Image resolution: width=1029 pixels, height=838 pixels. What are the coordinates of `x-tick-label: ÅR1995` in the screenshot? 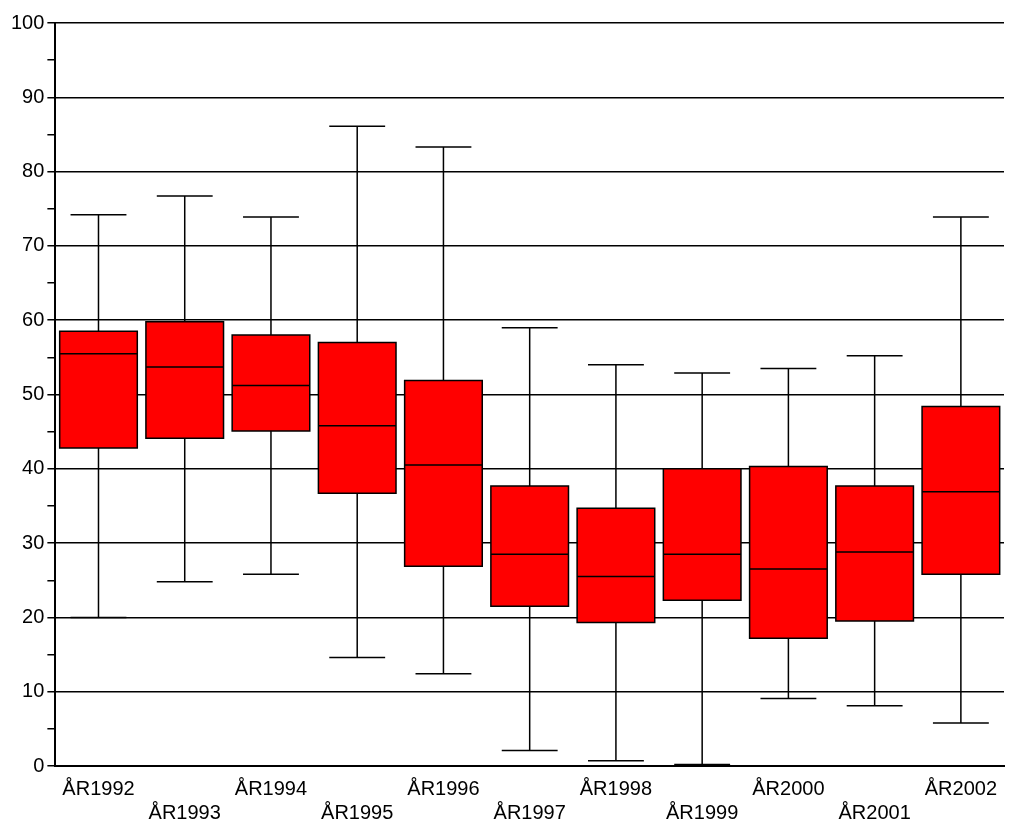 It's located at (357, 811).